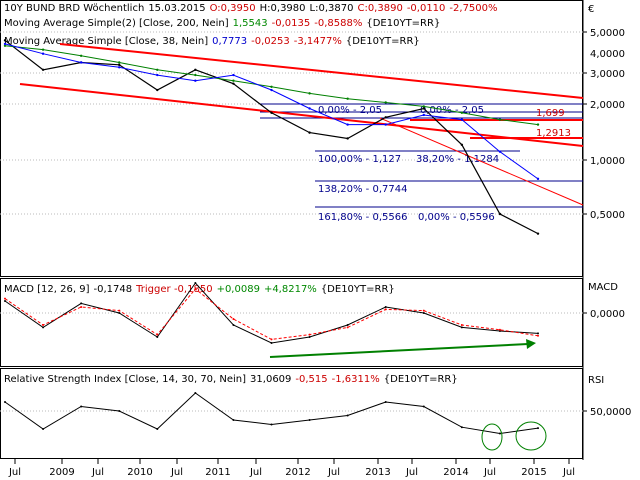  Describe the element at coordinates (233, 8) in the screenshot. I see `header-open: O:0,3950` at that location.